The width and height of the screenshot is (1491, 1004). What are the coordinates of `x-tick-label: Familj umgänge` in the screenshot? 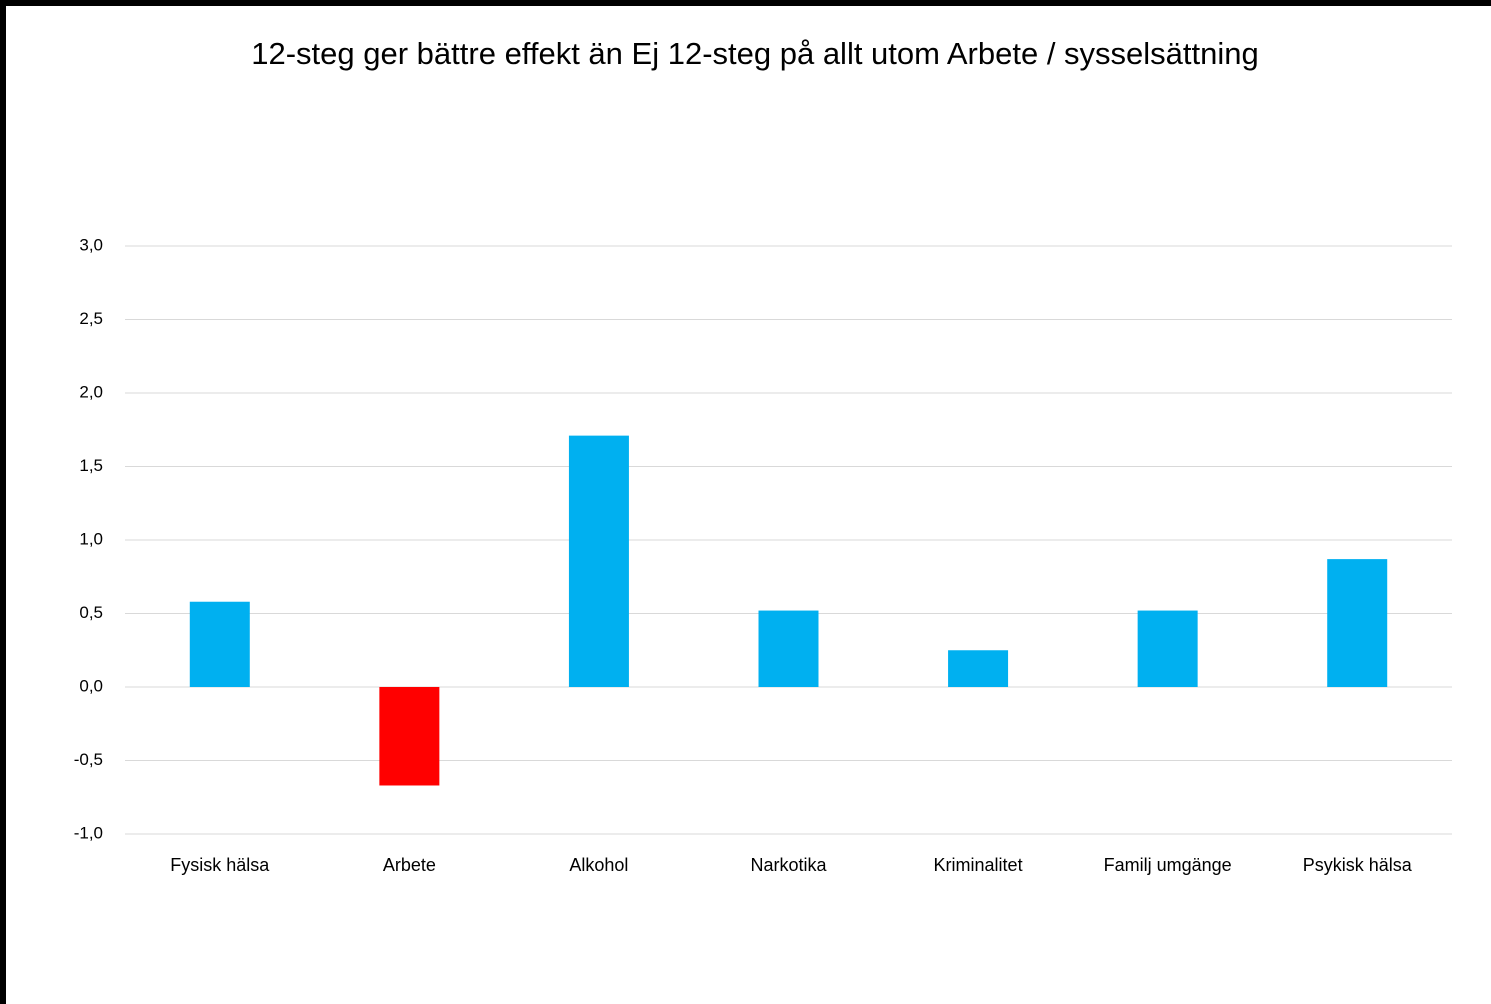 It's located at (1168, 865).